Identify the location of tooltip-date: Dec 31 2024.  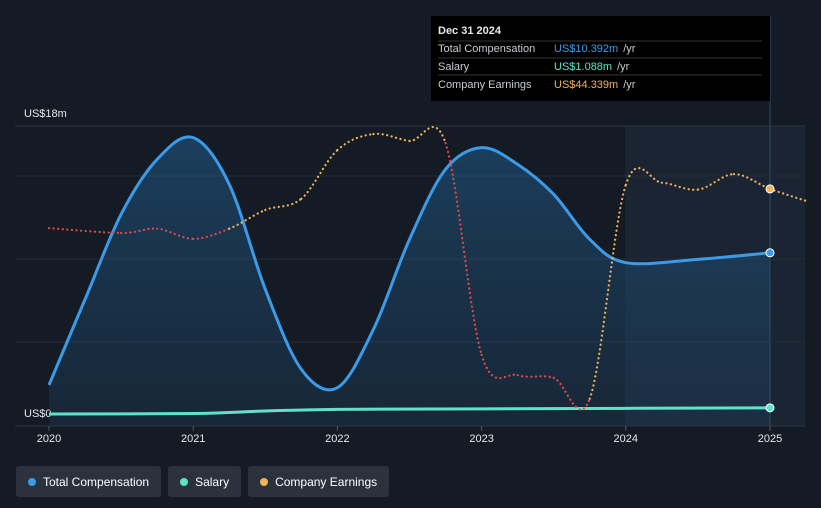
(470, 31).